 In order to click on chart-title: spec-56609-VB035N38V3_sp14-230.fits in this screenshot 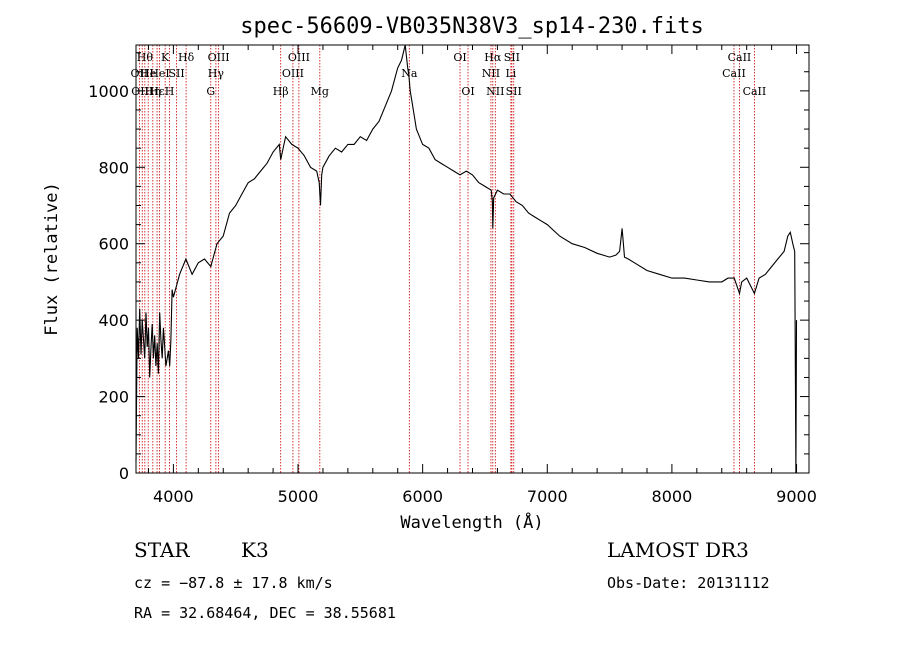, I will do `click(472, 26)`.